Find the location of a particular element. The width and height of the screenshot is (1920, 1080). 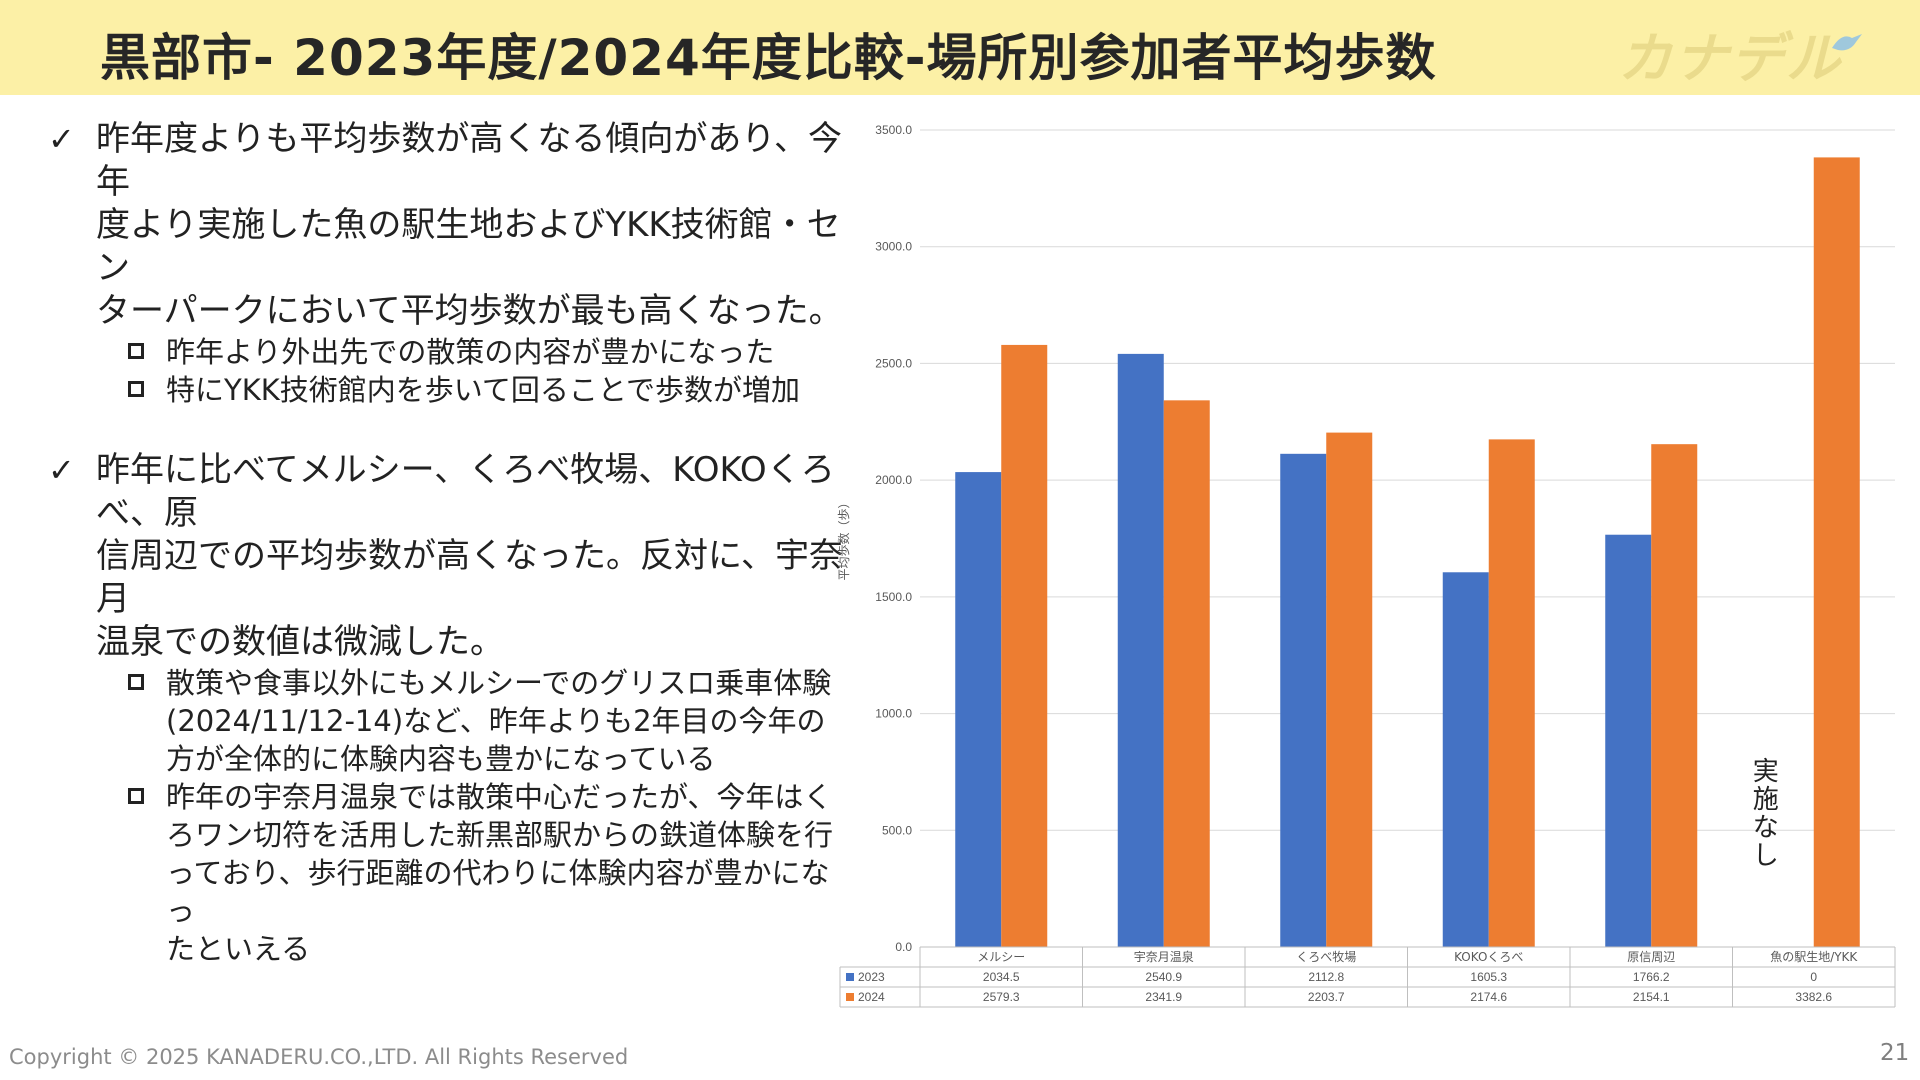

category-label: メルシー is located at coordinates (1001, 957).